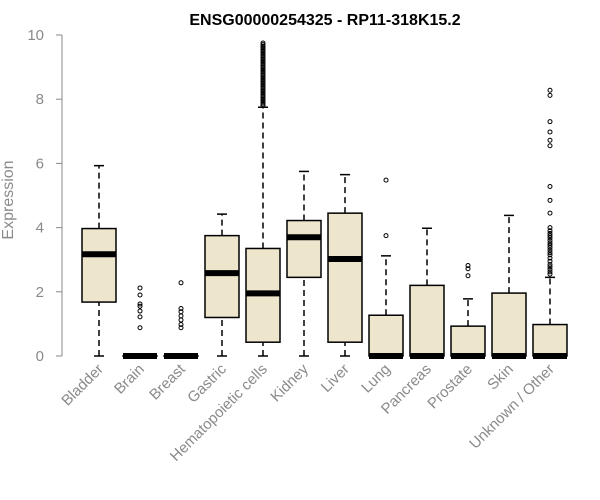 This screenshot has height=500, width=600. I want to click on y-tick-label: 10, so click(35, 35).